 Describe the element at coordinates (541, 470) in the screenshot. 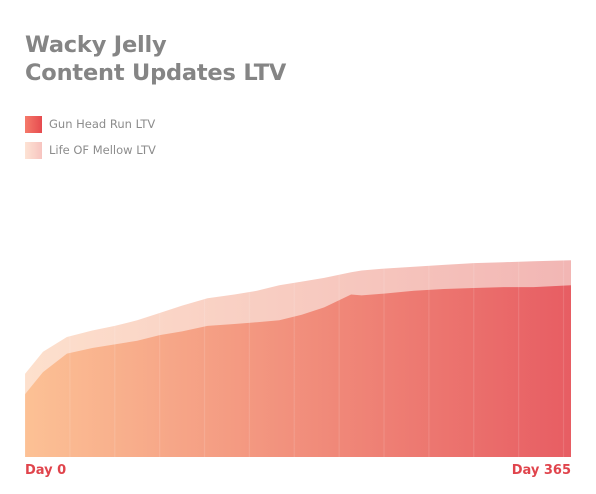

I see `x-axis-end-label: Day 365` at that location.